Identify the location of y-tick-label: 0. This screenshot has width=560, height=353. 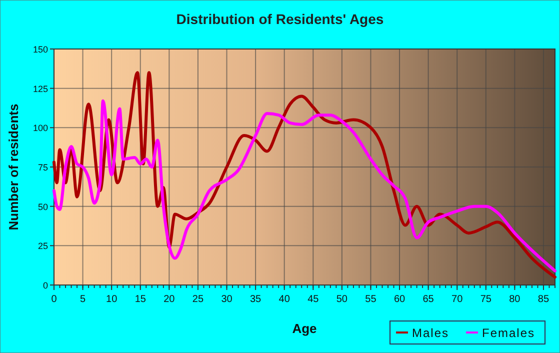
(45, 285).